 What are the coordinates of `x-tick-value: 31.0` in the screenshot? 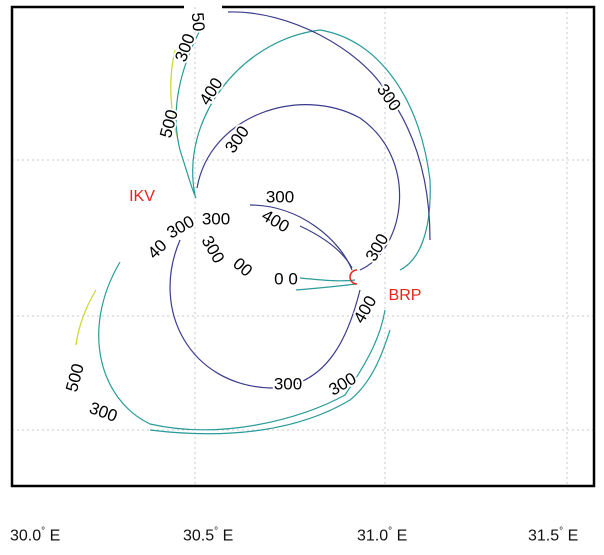 It's located at (373, 536).